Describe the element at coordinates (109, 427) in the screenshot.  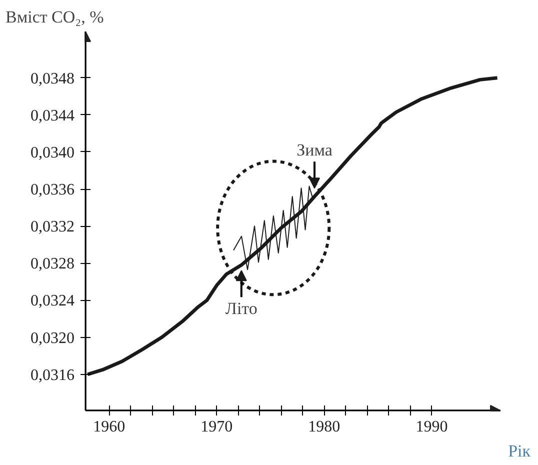
I see `x-tick-label: 1960` at that location.